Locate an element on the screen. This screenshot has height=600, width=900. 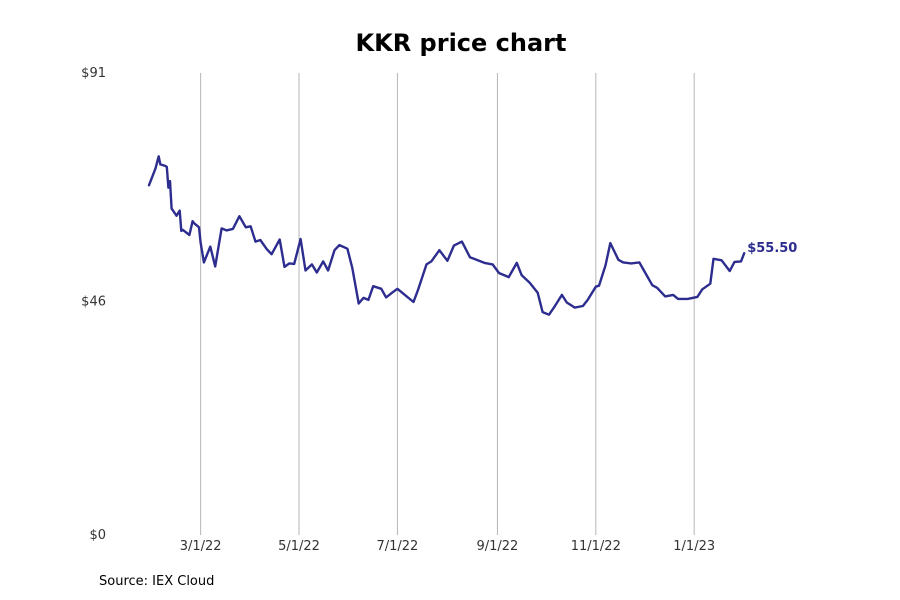
x-tick-label: 7/1/22 is located at coordinates (397, 546).